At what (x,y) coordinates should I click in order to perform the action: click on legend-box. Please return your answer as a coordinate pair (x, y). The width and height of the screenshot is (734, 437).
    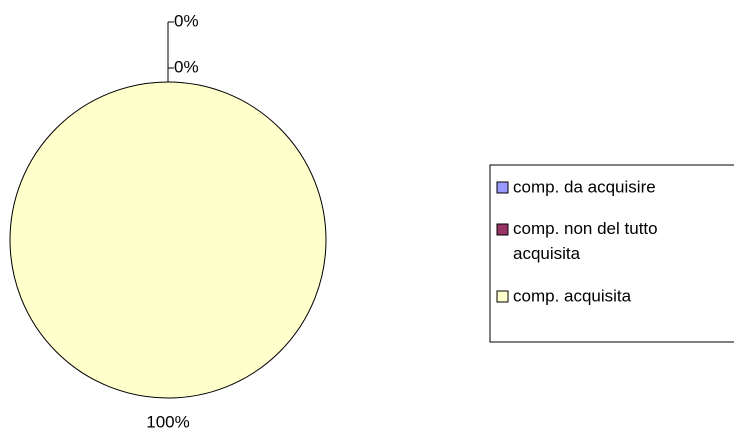
    Looking at the image, I should click on (611, 253).